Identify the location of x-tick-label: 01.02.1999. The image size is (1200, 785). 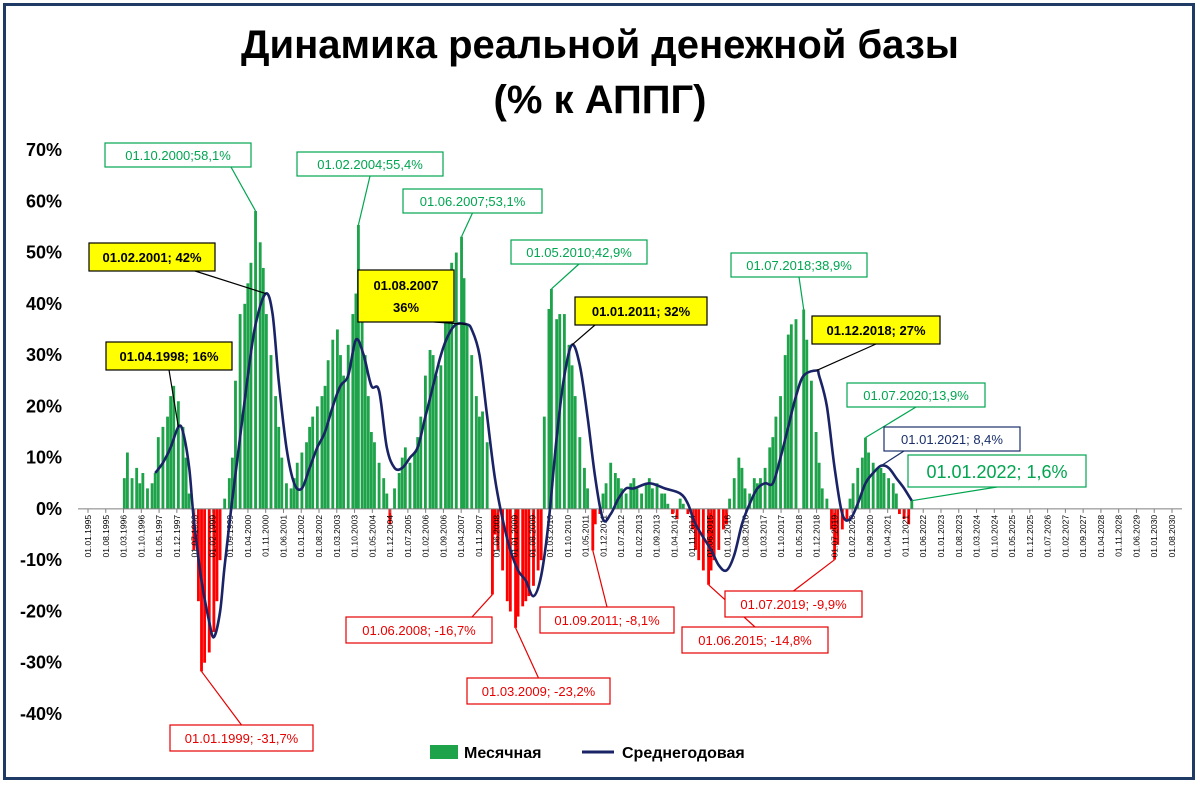
(212, 536).